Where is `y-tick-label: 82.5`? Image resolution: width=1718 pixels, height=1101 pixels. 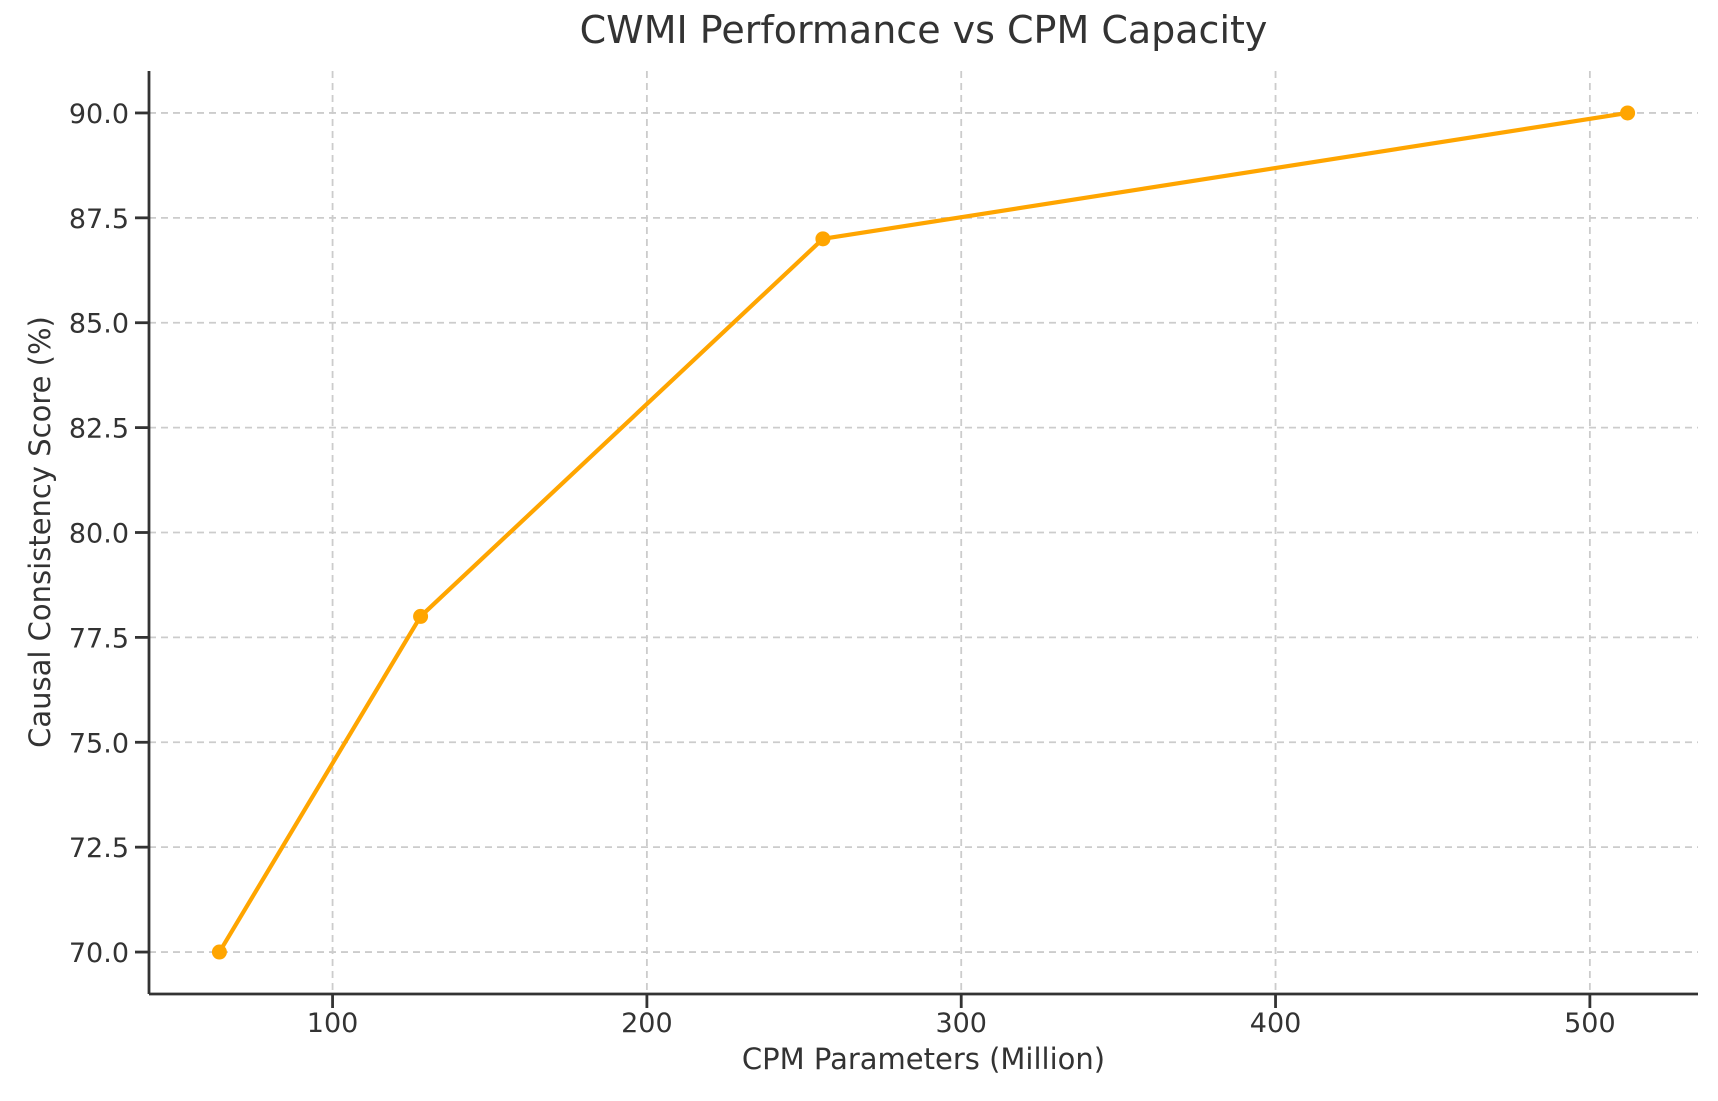
y-tick-label: 82.5 is located at coordinates (99, 429).